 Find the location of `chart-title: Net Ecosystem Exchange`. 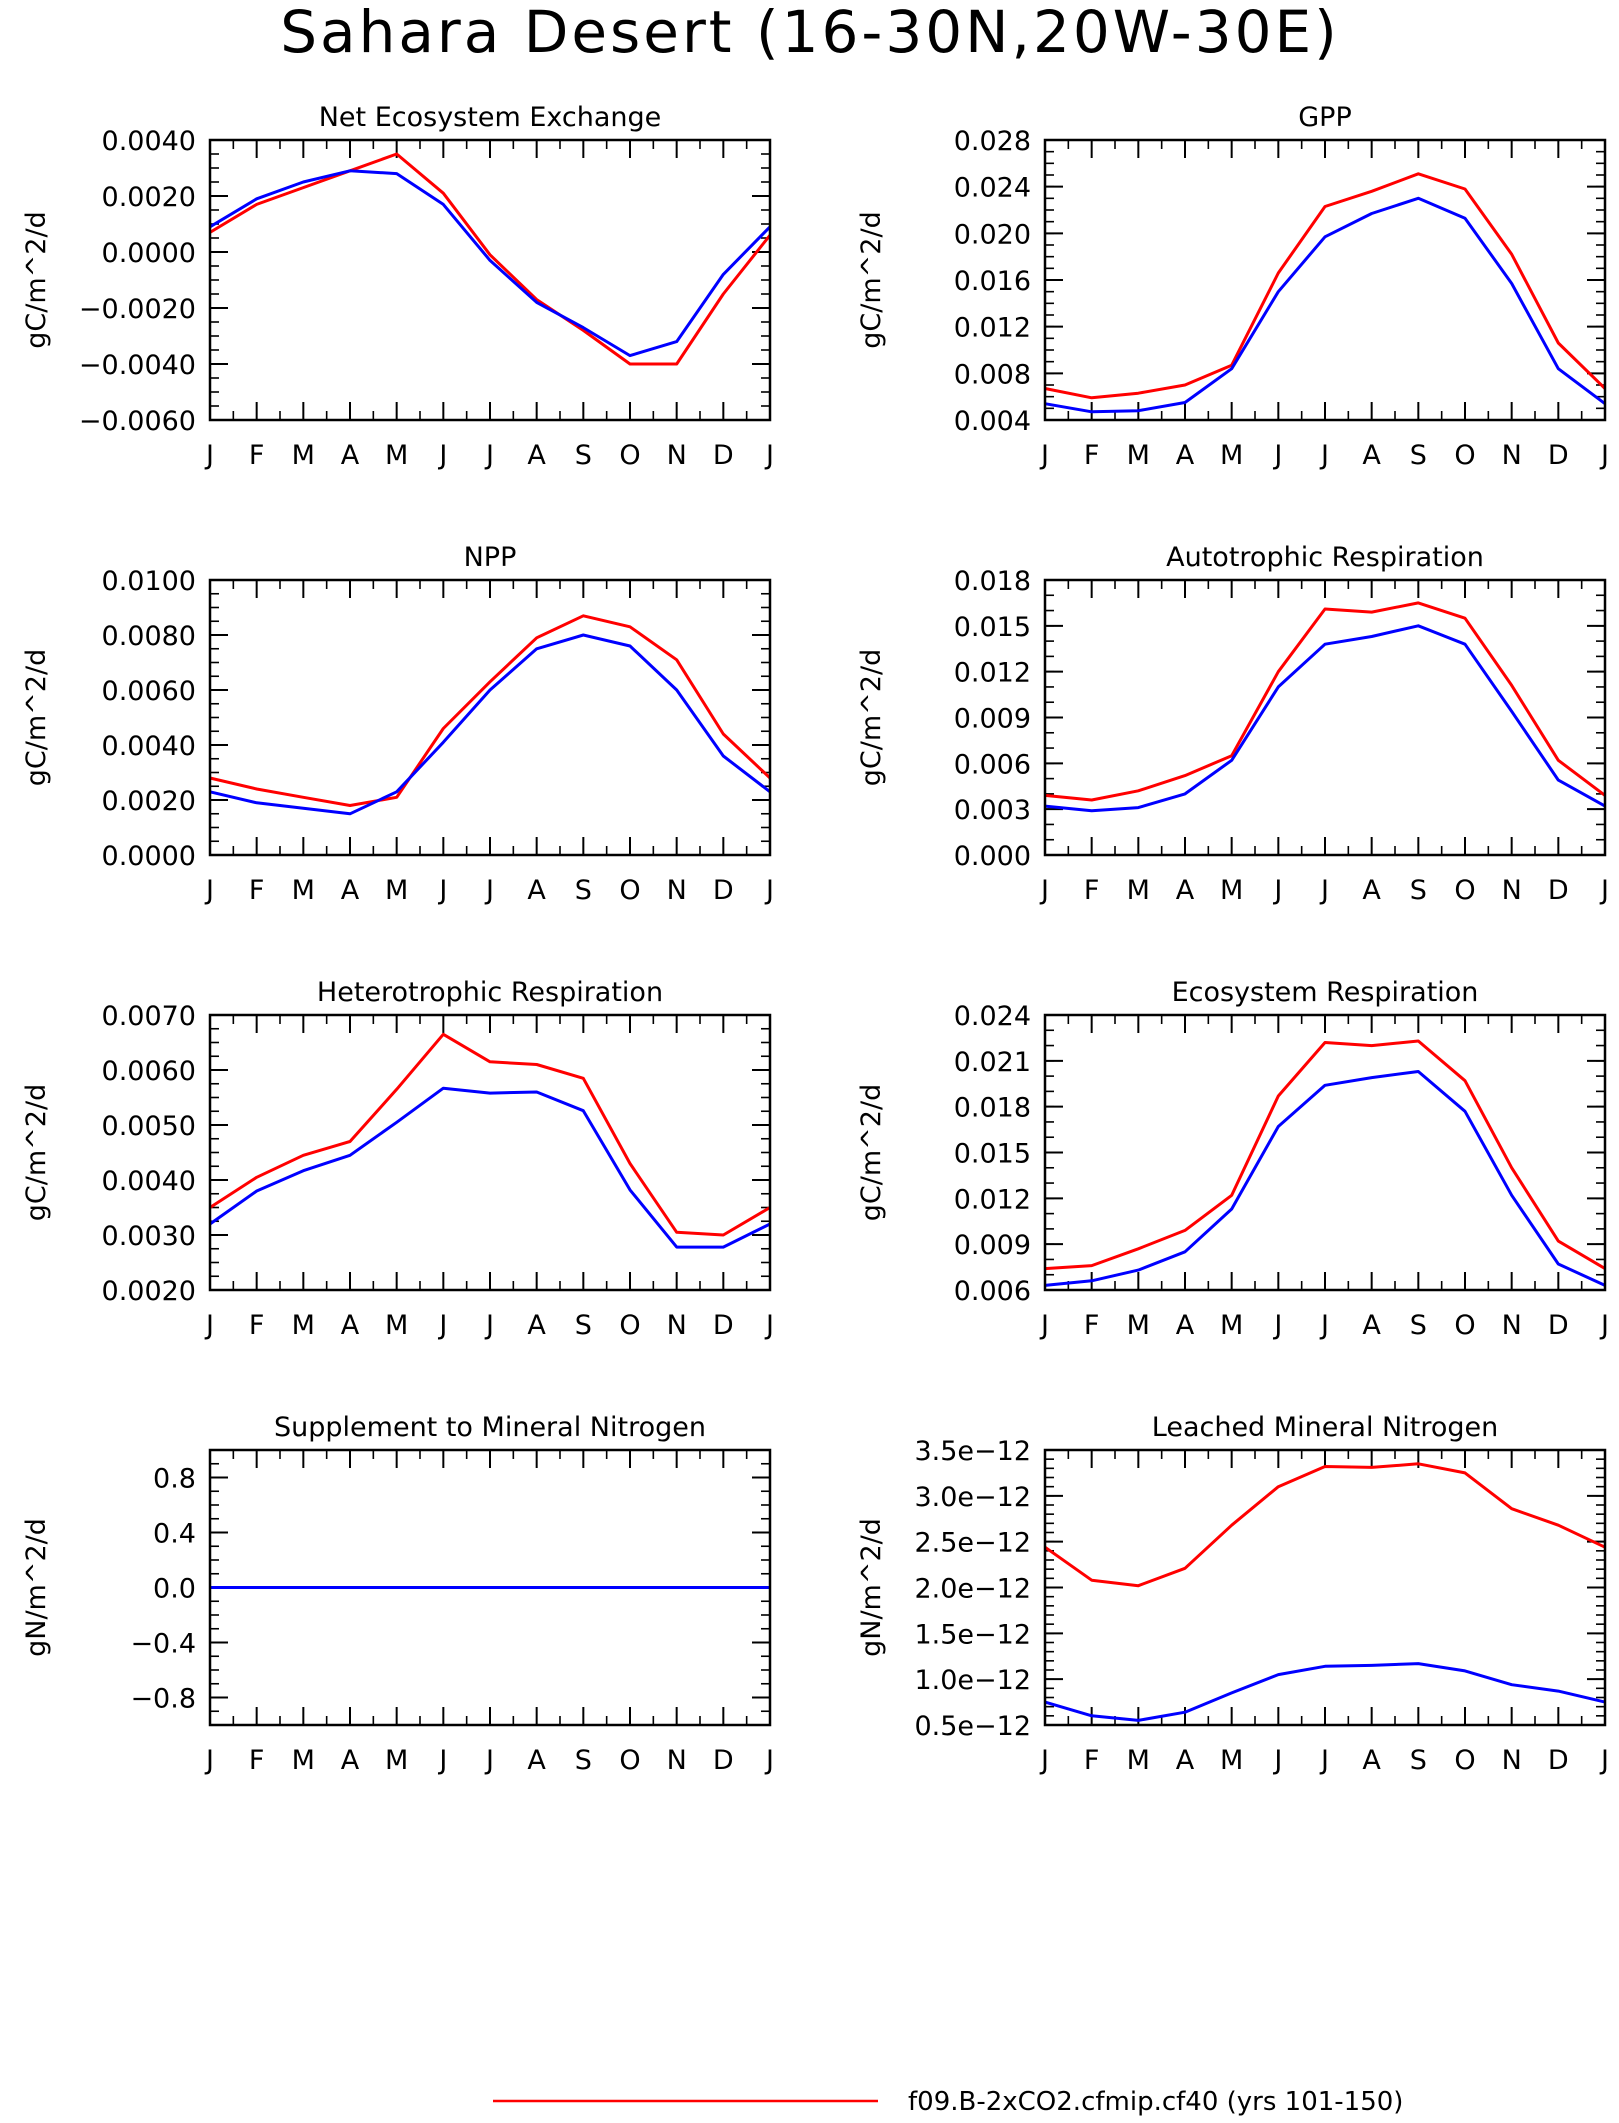

chart-title: Net Ecosystem Exchange is located at coordinates (490, 117).